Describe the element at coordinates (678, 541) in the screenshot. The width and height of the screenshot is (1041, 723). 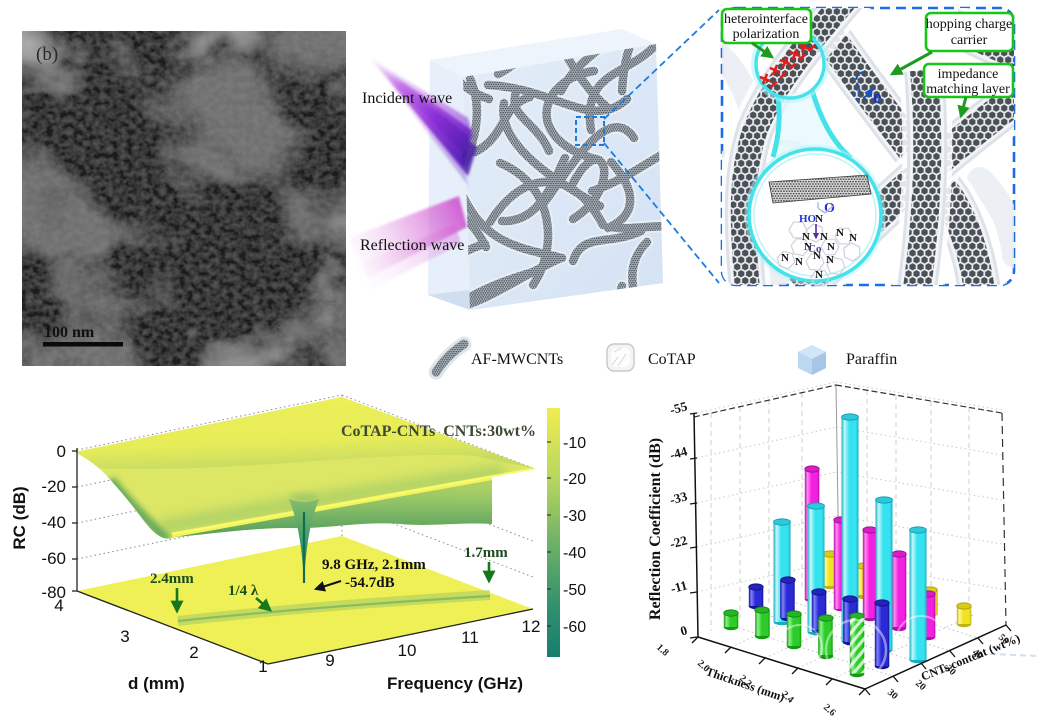
I see `svg-text: -22` at that location.